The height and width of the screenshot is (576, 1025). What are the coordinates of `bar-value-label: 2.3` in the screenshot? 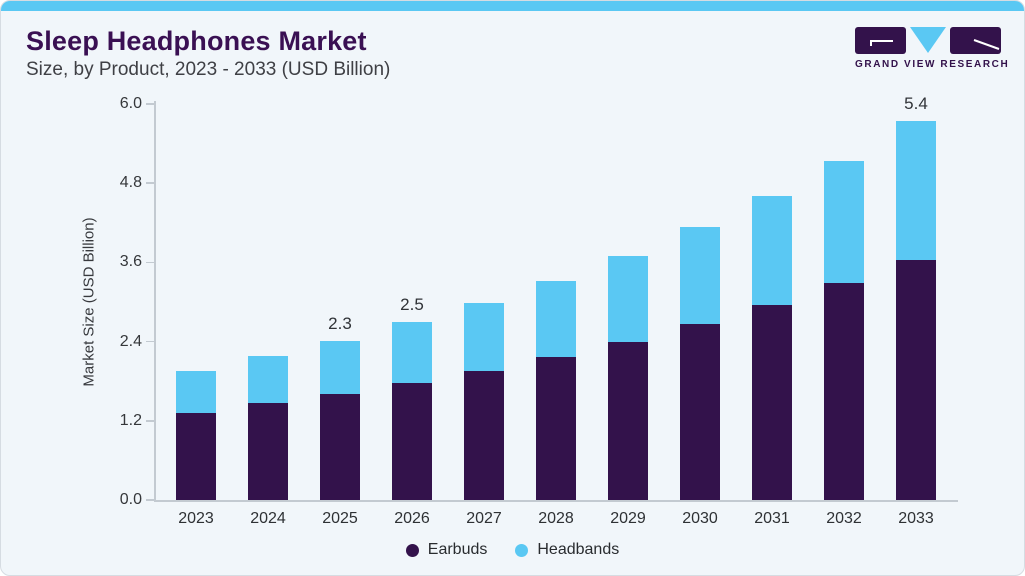 It's located at (340, 323).